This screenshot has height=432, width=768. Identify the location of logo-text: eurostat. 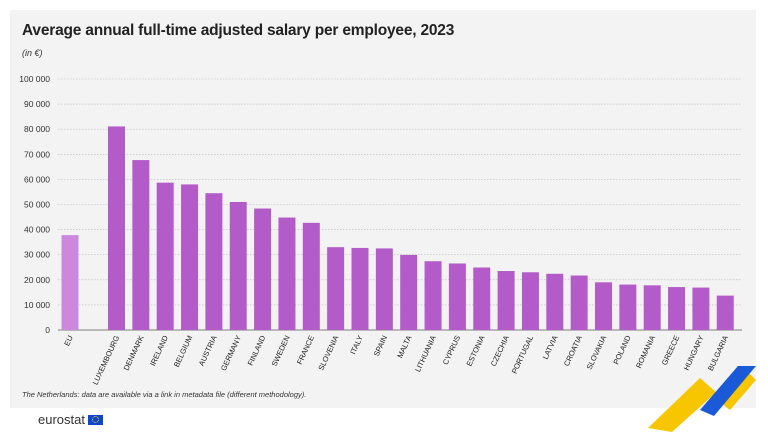
(61, 419).